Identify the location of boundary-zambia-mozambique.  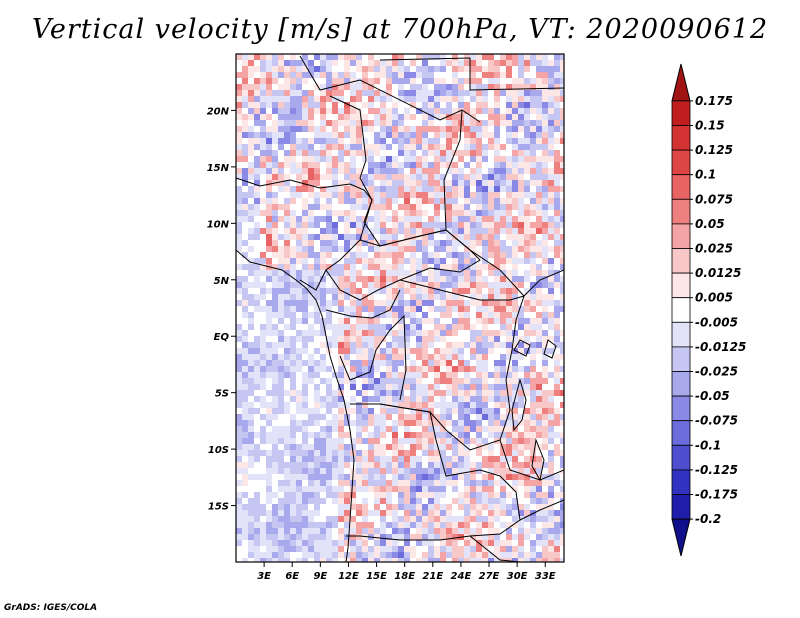
(516, 500).